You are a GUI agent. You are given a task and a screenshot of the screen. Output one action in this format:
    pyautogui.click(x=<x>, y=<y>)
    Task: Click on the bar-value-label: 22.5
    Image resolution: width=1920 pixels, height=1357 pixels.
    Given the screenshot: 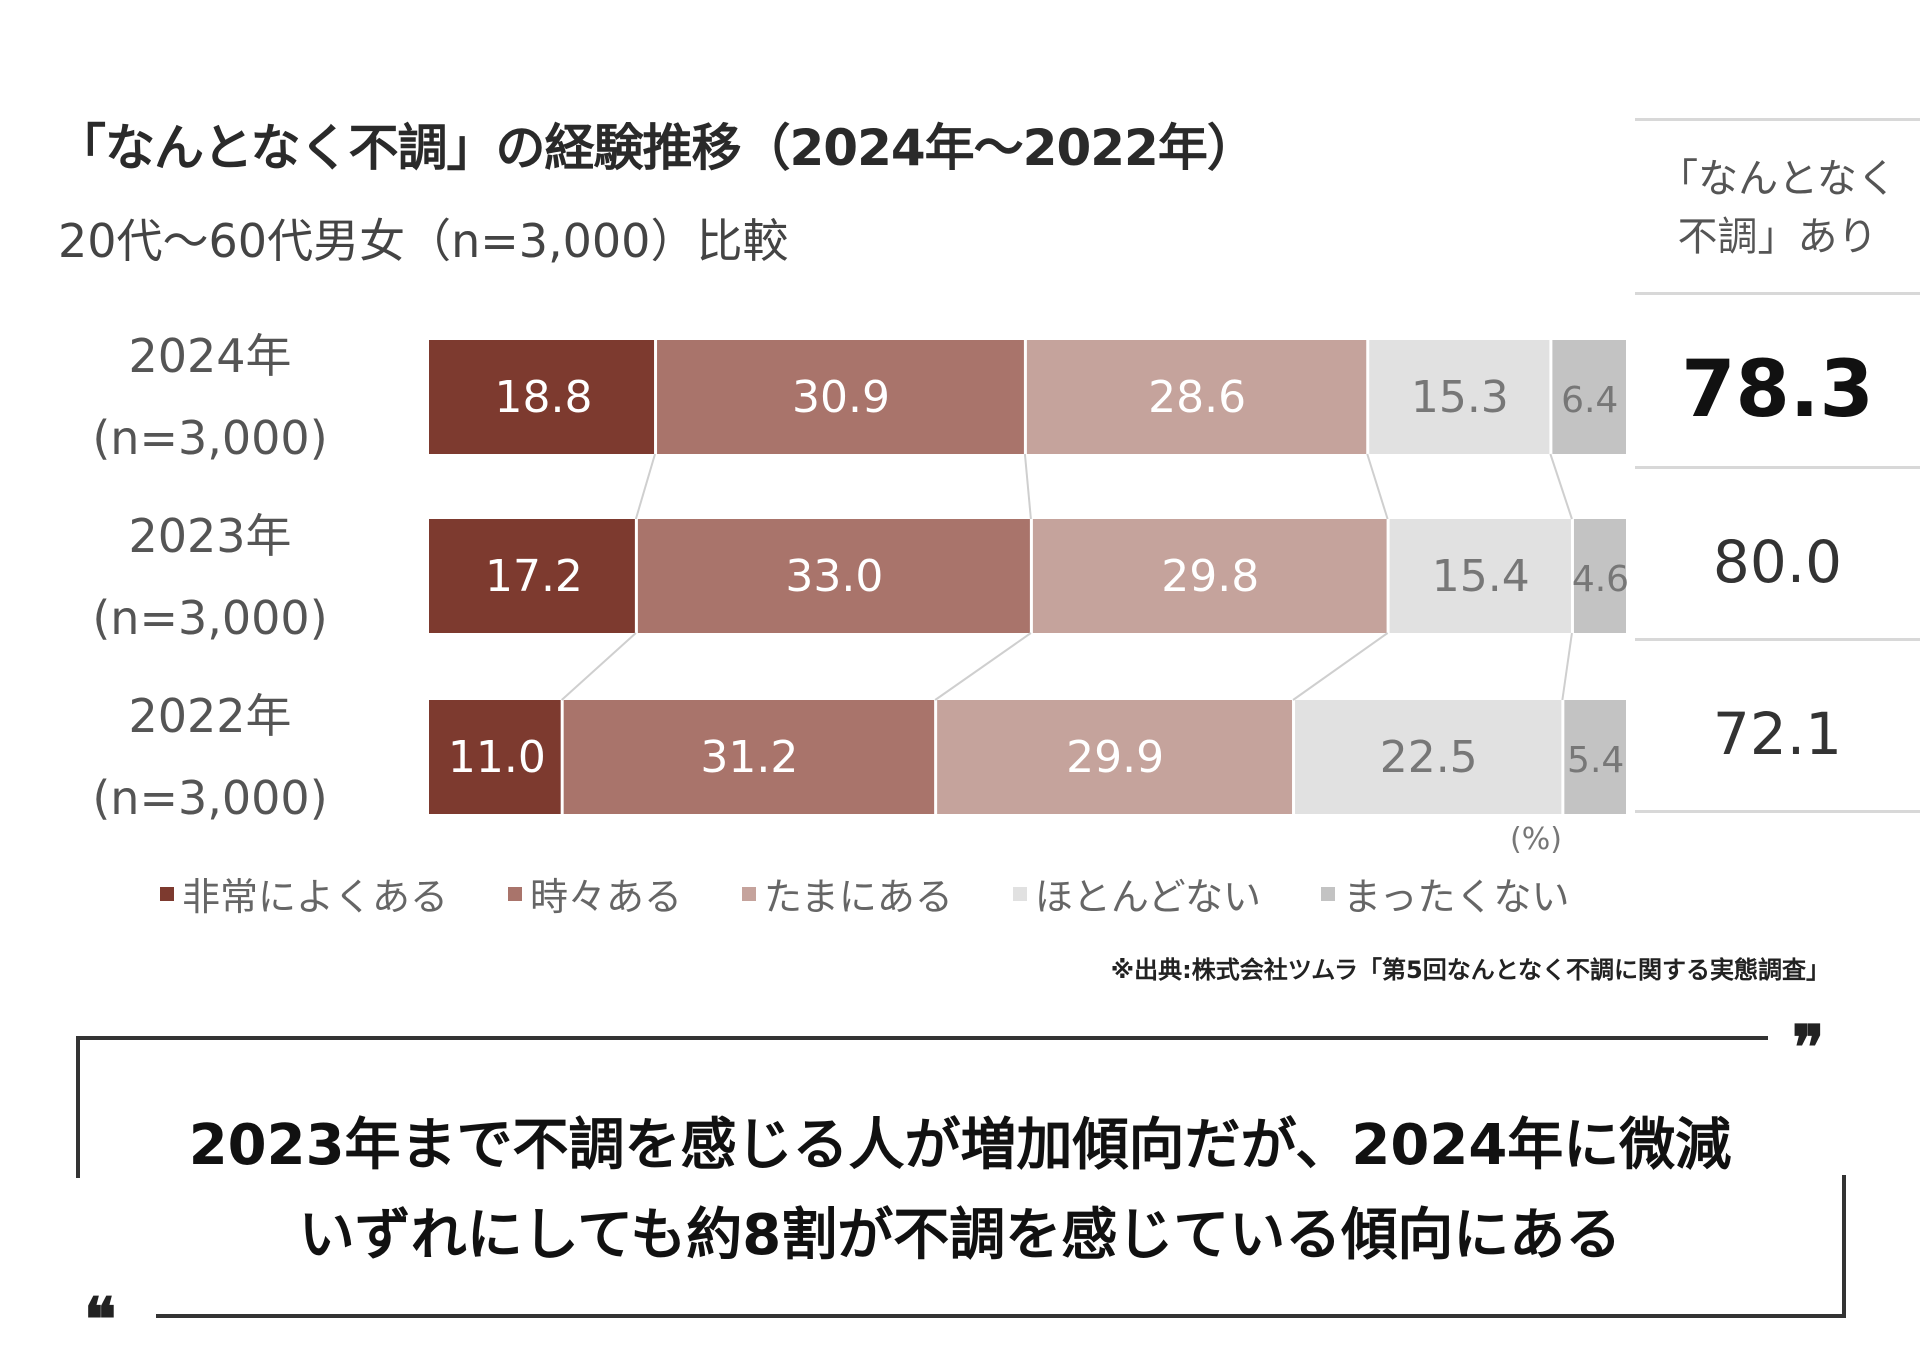 What is the action you would take?
    pyautogui.click(x=1429, y=757)
    